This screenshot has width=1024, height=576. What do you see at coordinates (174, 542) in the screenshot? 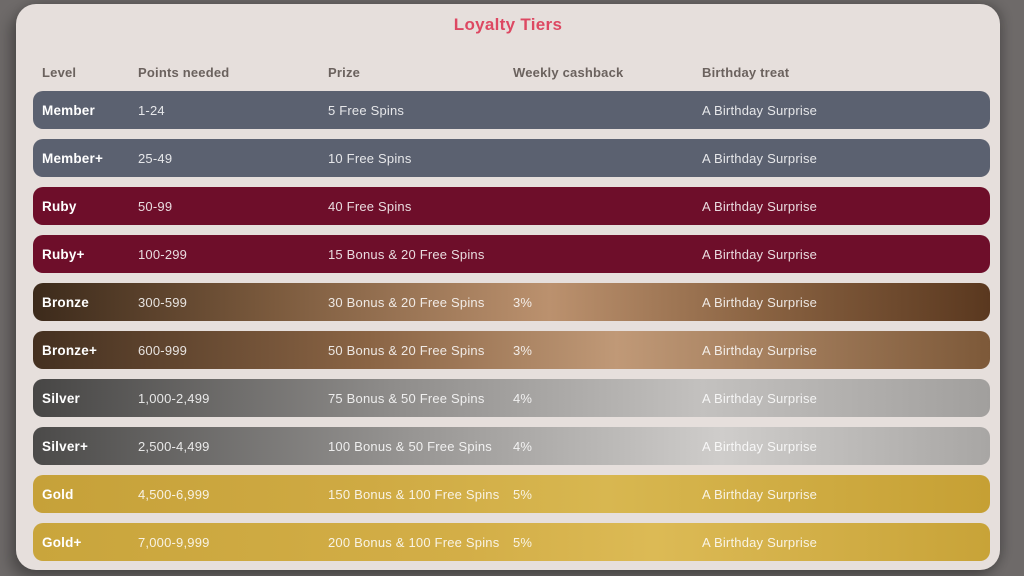
I see `tier-points-value: 7,000-9,999` at bounding box center [174, 542].